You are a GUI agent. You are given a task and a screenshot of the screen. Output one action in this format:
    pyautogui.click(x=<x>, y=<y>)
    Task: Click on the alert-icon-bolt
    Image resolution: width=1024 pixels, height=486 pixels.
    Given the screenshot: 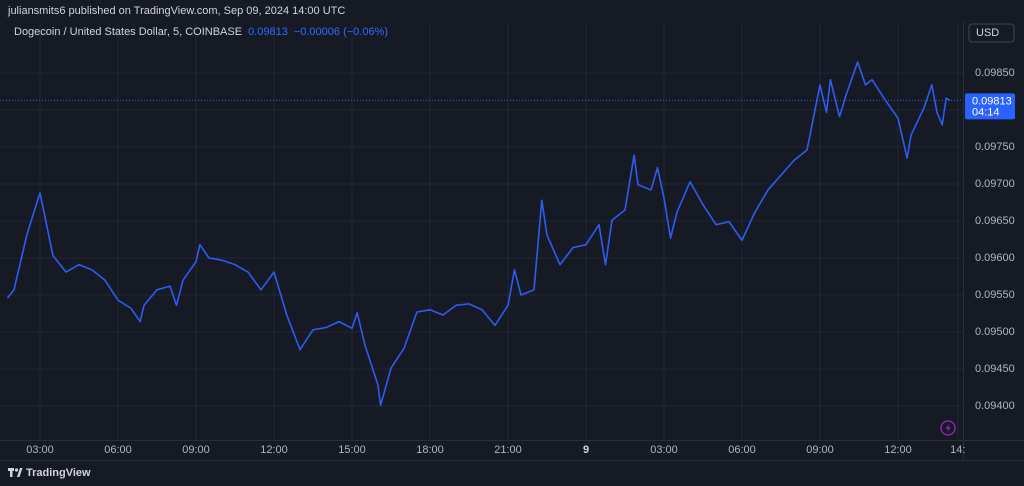 What is the action you would take?
    pyautogui.click(x=948, y=428)
    